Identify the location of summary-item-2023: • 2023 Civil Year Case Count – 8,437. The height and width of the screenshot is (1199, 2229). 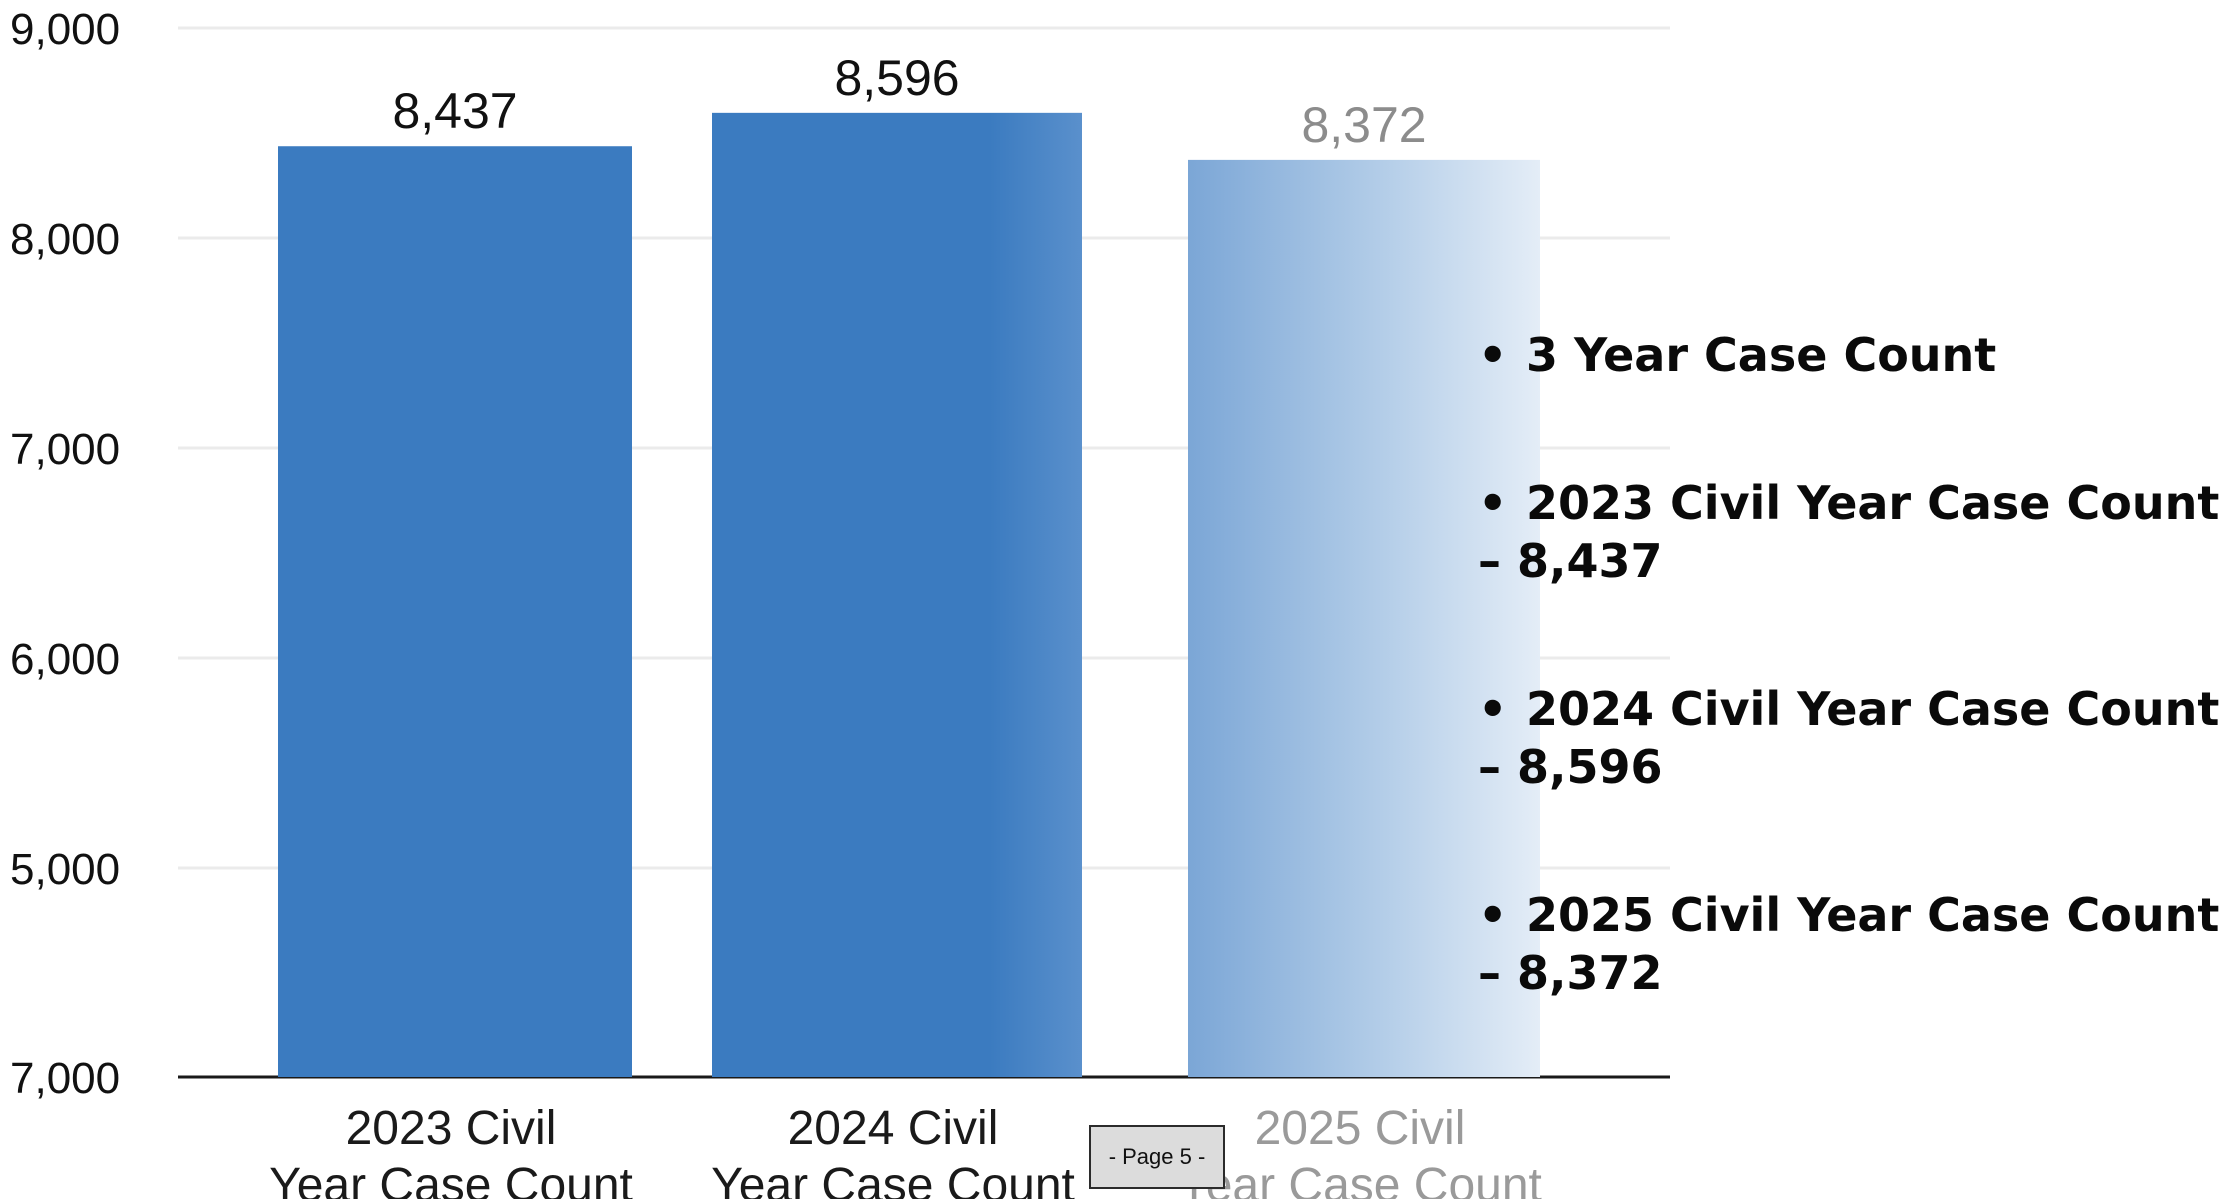
(1853, 532).